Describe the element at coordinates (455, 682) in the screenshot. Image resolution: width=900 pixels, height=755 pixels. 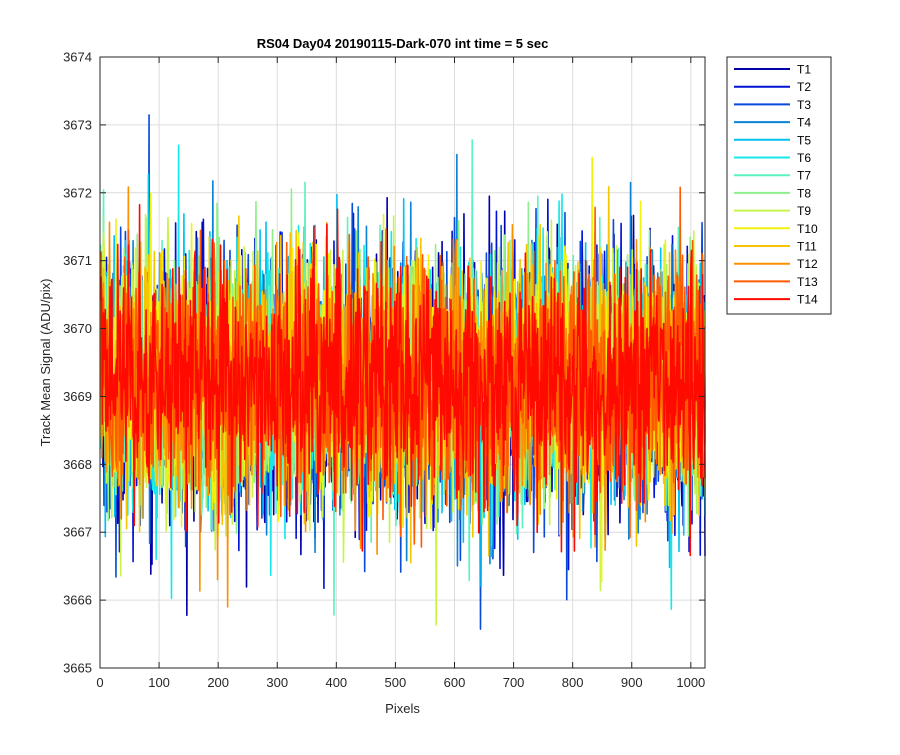
I see `x-tick-label: 600` at that location.